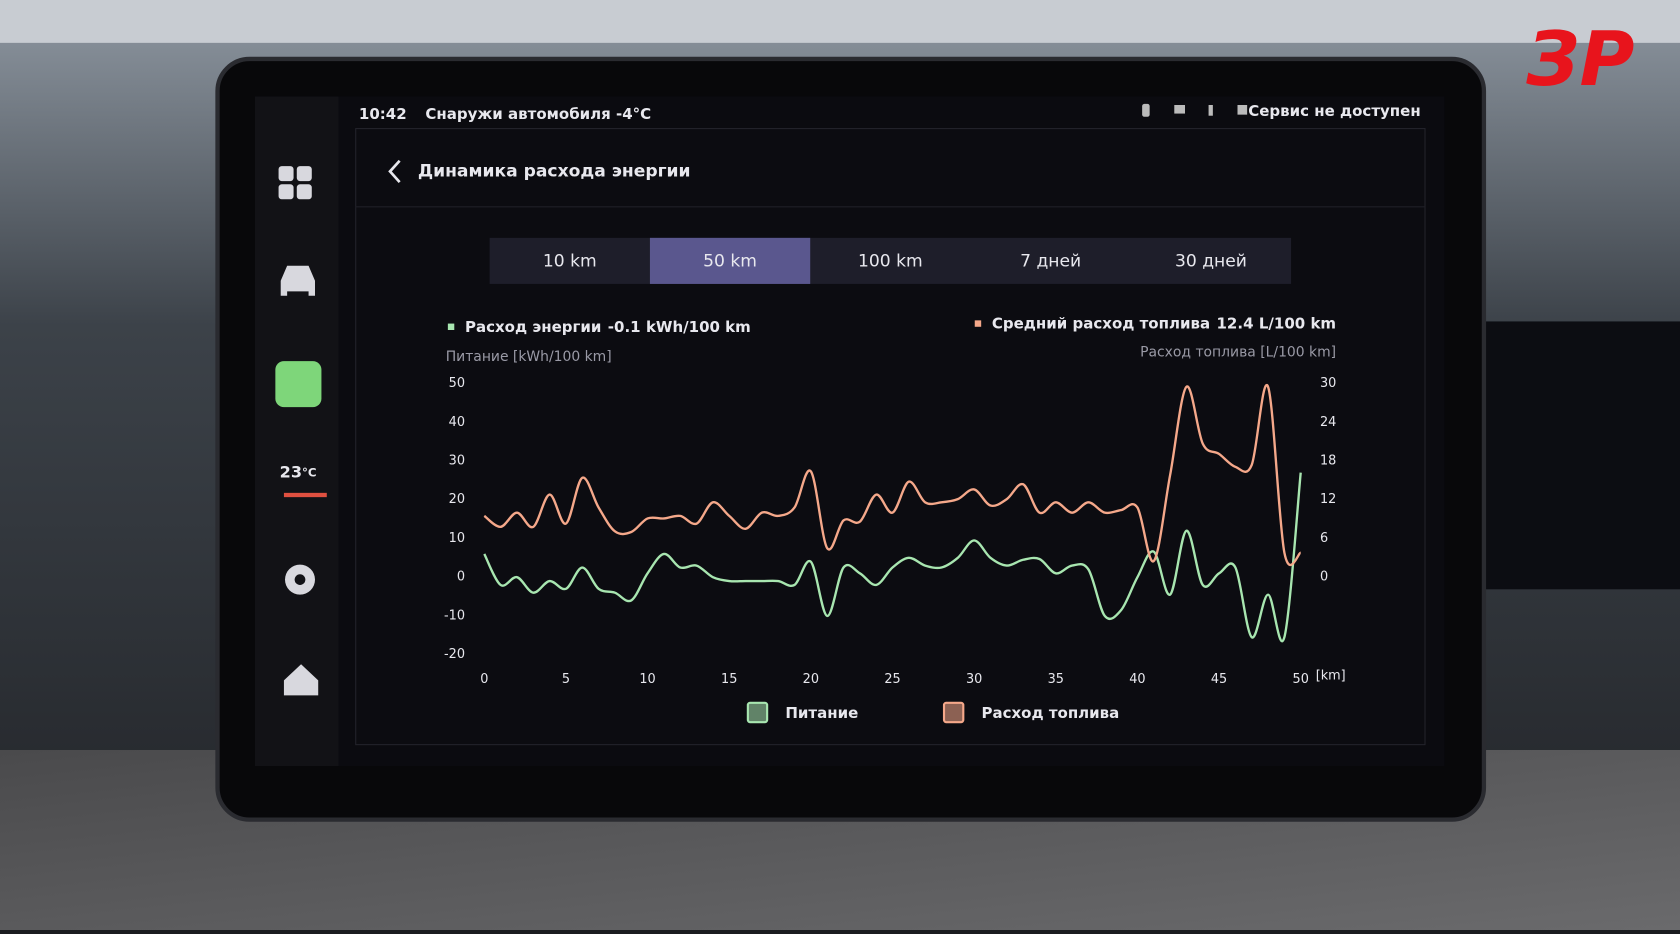  Describe the element at coordinates (1238, 353) in the screenshot. I see `y2-axis-label: Расход топлива [L/100 km]` at that location.